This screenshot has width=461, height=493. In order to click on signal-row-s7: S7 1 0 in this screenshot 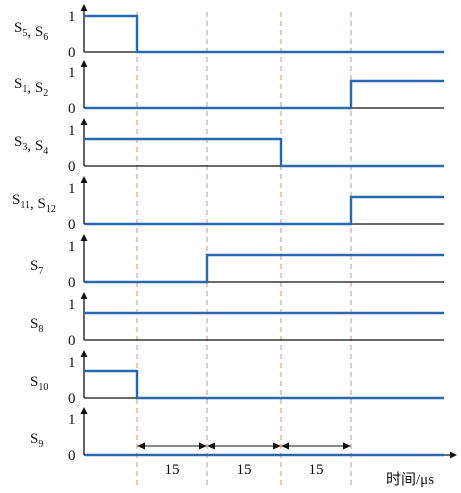, I will do `click(237, 262)`.